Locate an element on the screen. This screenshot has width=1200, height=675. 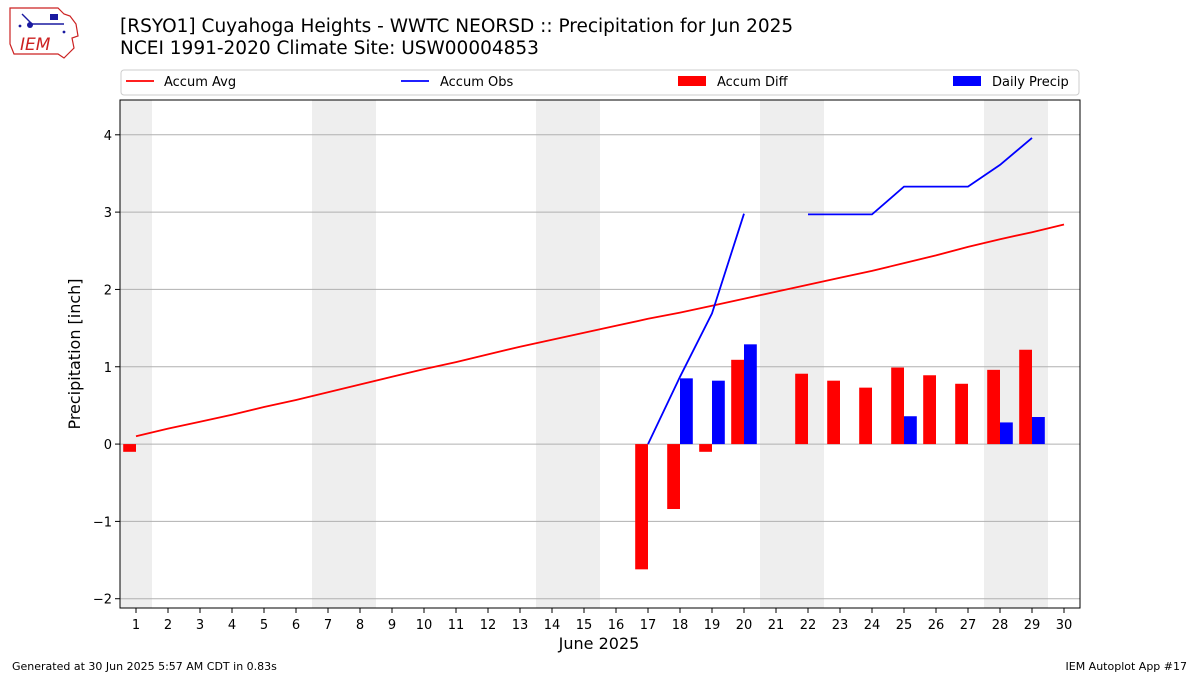
x-tick-label: 11 is located at coordinates (456, 625).